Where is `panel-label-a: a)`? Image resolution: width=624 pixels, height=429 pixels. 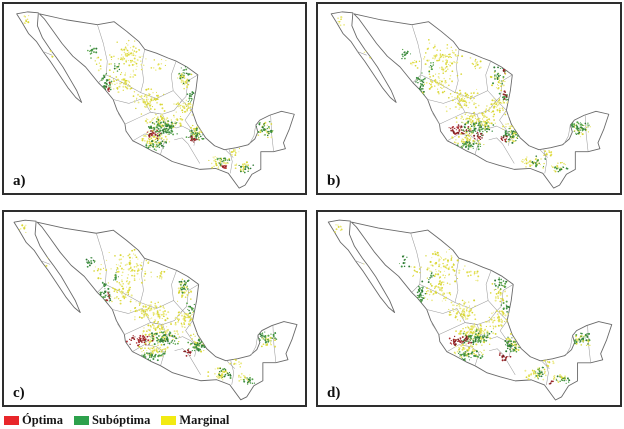 panel-label-a: a) is located at coordinates (19, 181).